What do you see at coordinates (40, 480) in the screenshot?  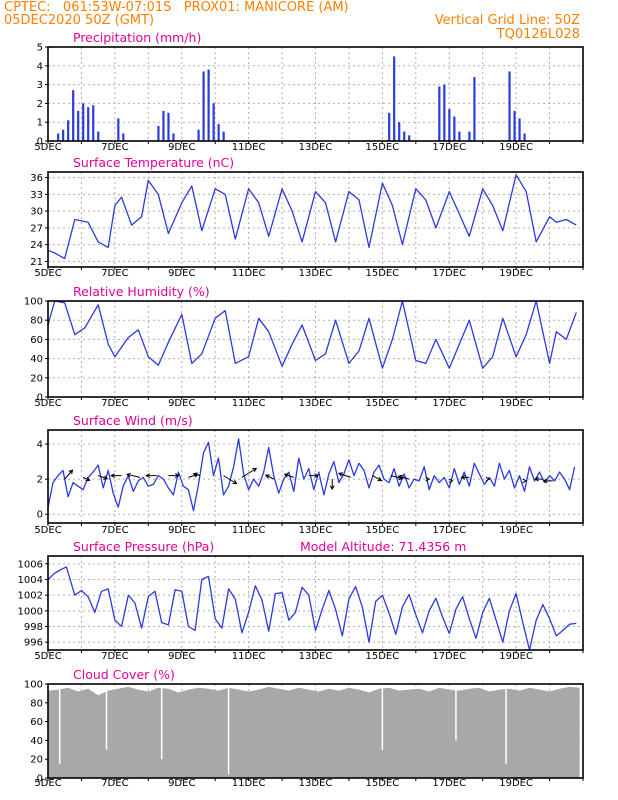 I see `y-tick-label: 2` at bounding box center [40, 480].